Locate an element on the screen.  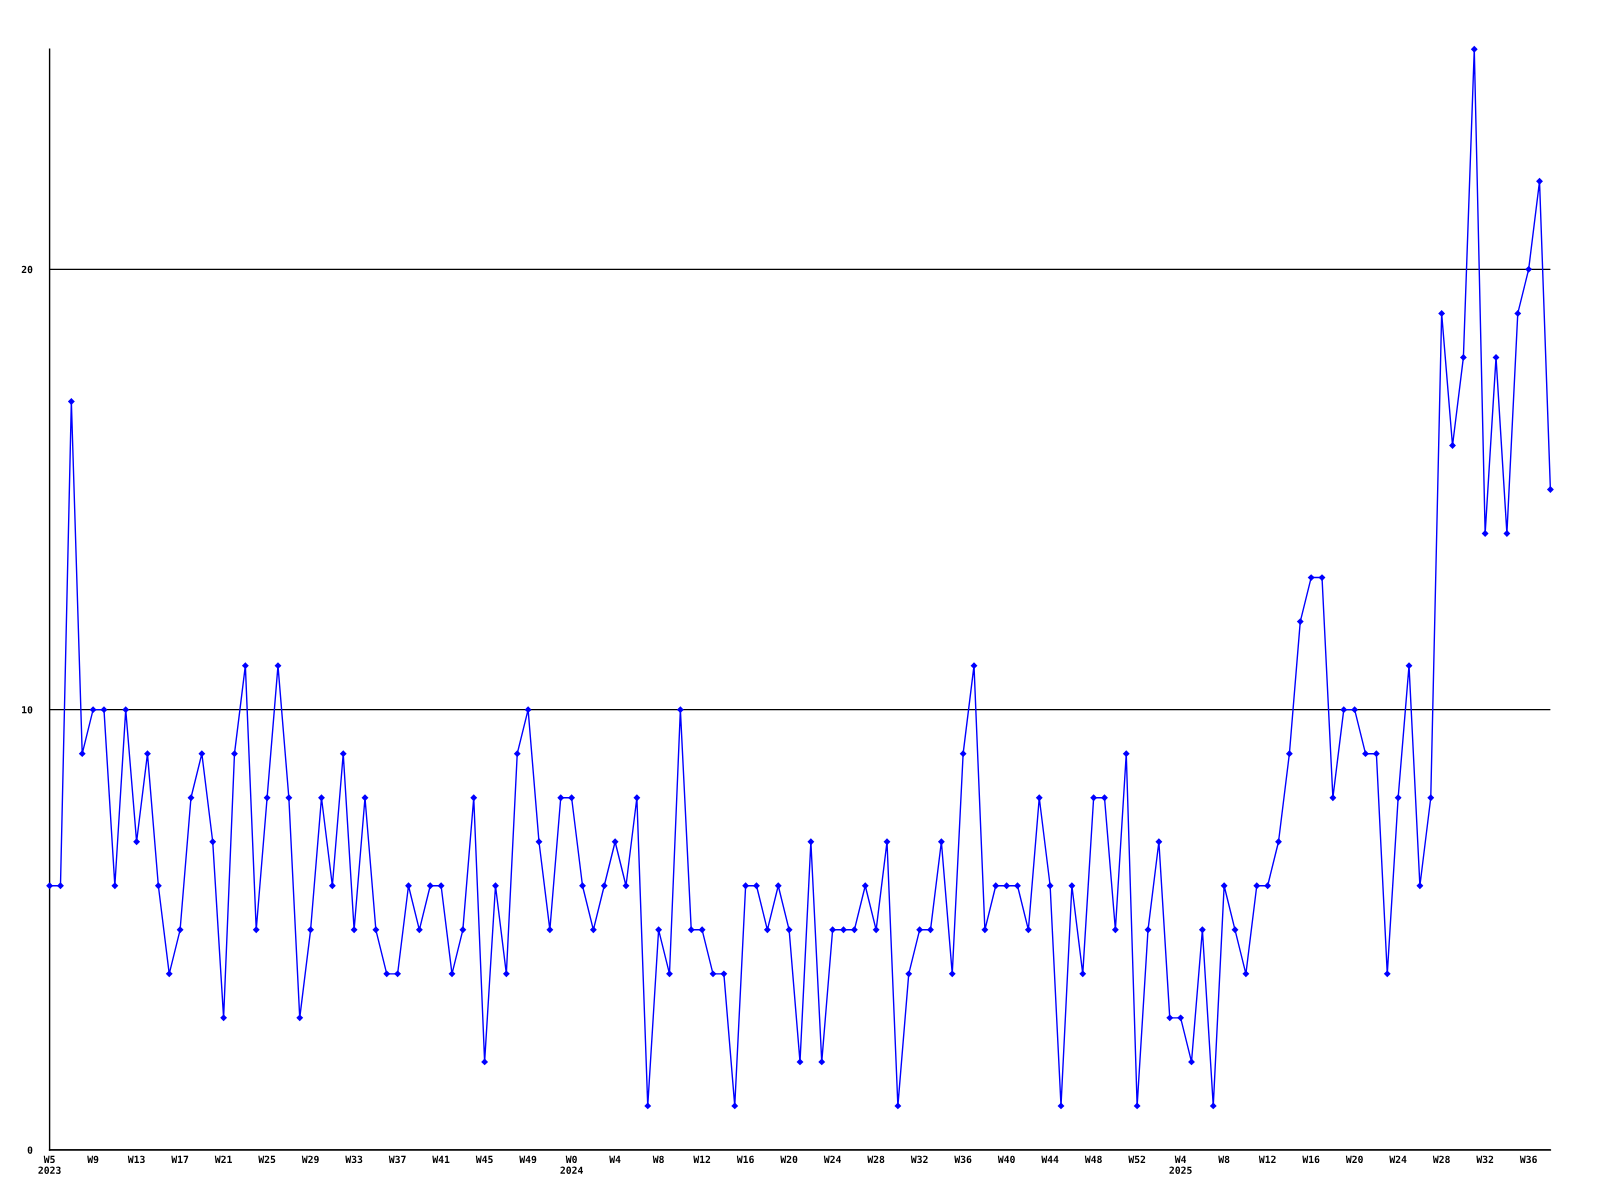
x-tick-label: W4 is located at coordinates (615, 1159).